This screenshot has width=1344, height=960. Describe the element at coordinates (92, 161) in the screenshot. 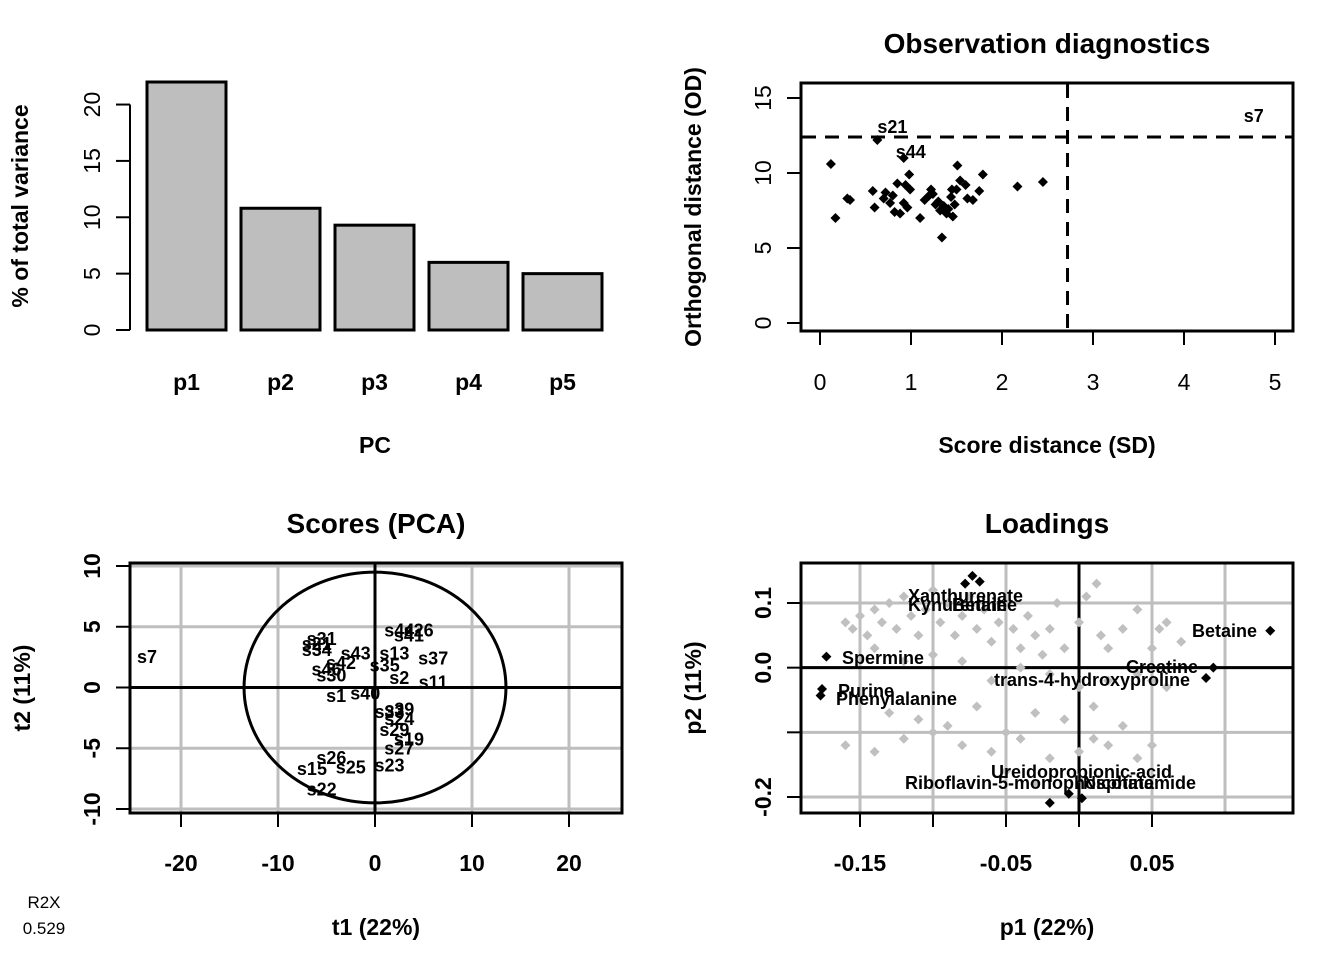

I see `variance-ytick-label: 15` at that location.